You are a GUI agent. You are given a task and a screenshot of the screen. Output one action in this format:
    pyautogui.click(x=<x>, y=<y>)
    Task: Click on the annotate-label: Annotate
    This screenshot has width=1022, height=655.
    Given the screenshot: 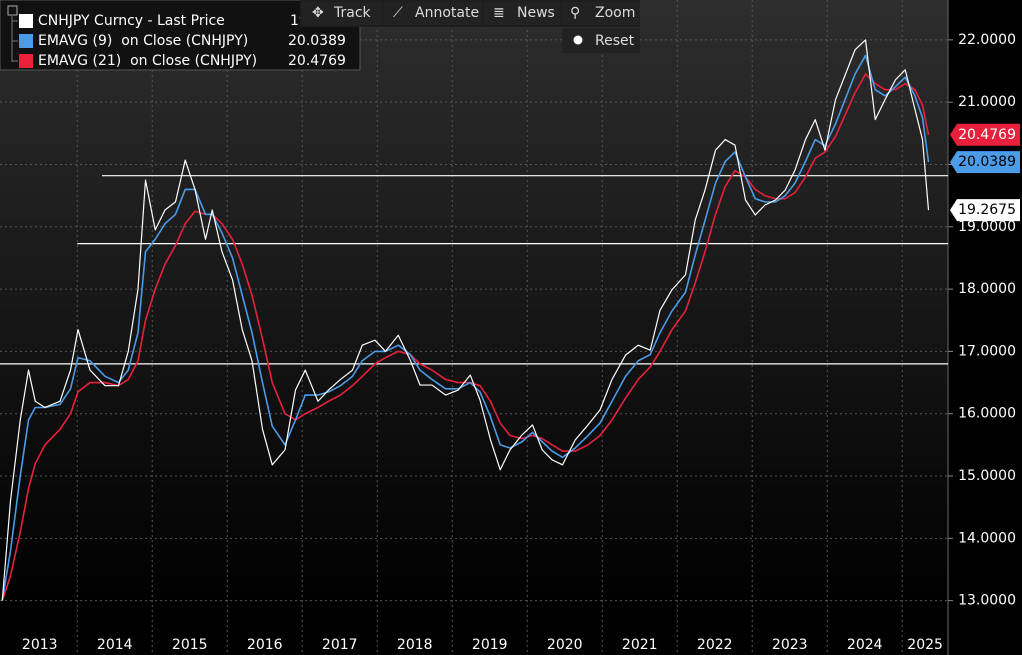 What is the action you would take?
    pyautogui.click(x=447, y=13)
    